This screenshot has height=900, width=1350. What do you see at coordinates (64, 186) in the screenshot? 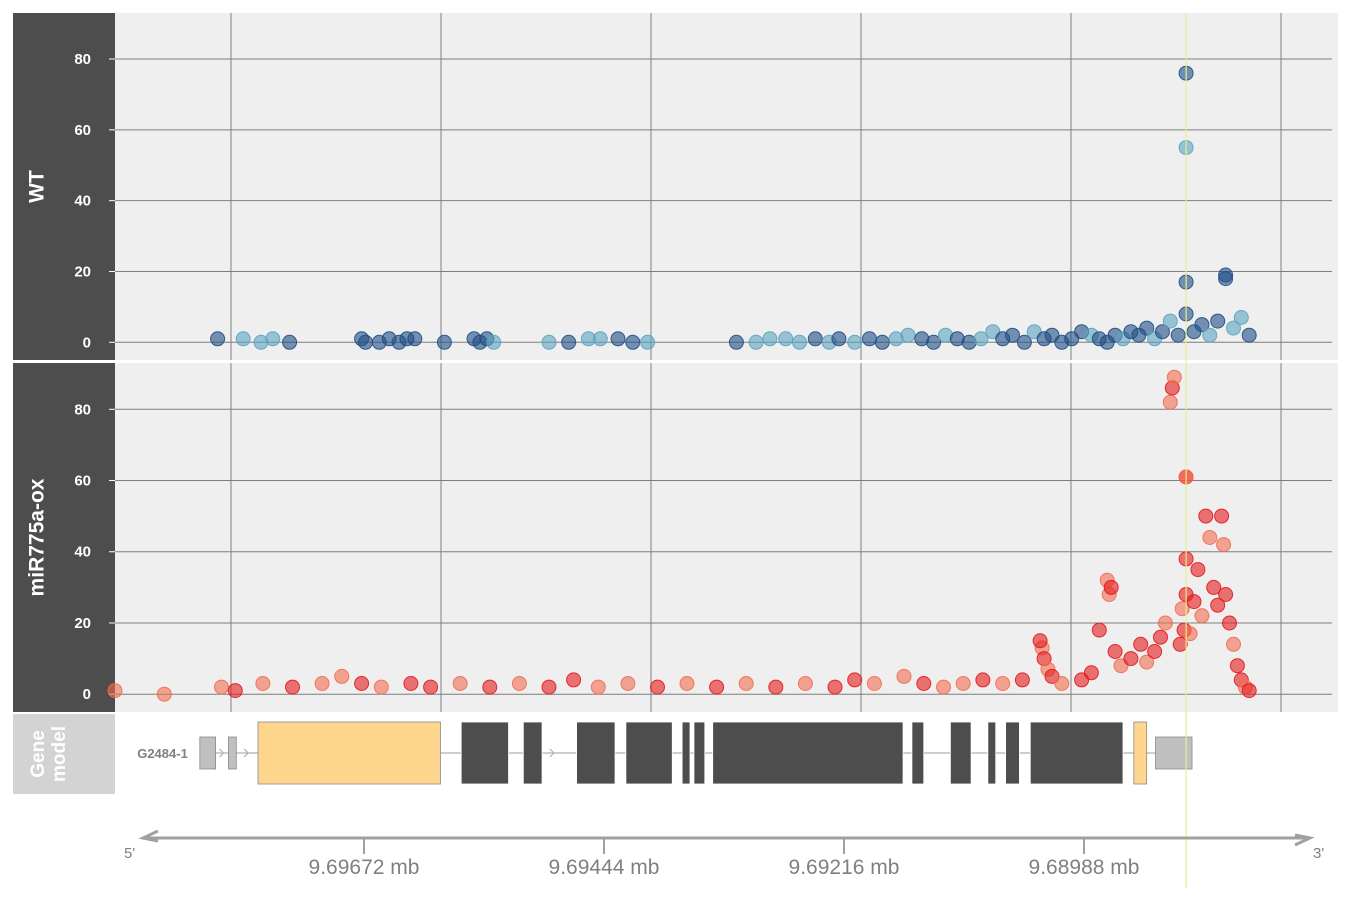
I see `panel-strip` at bounding box center [64, 186].